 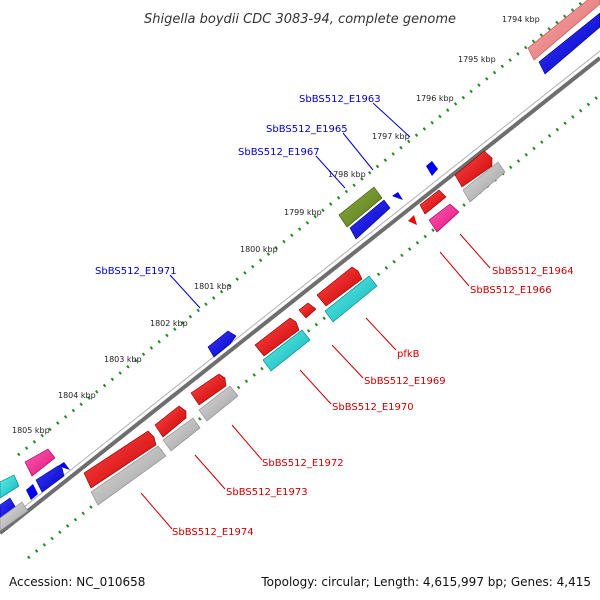 I want to click on kbp-label: 1797 kbp, so click(x=391, y=136).